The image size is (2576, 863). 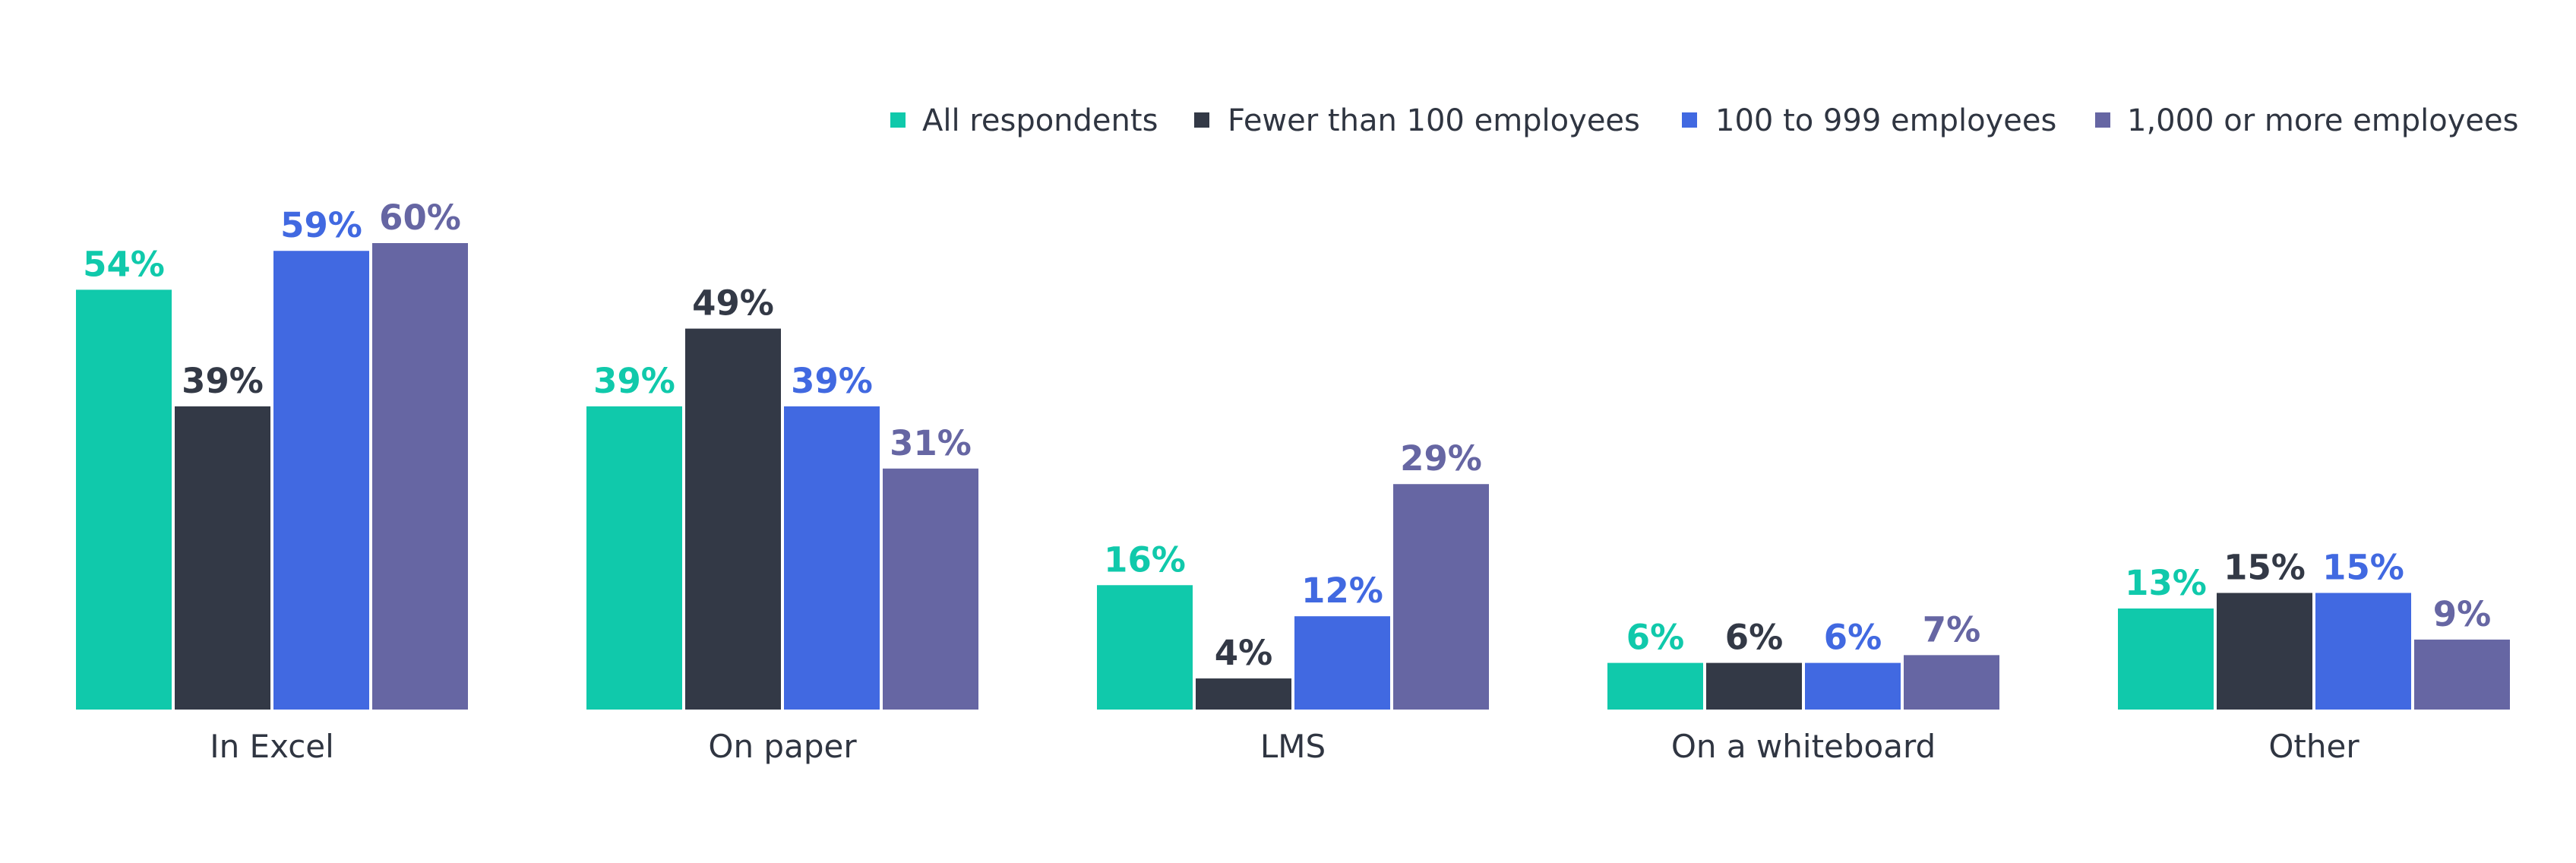 I want to click on value-label-5-4: 9%, so click(x=2462, y=614).